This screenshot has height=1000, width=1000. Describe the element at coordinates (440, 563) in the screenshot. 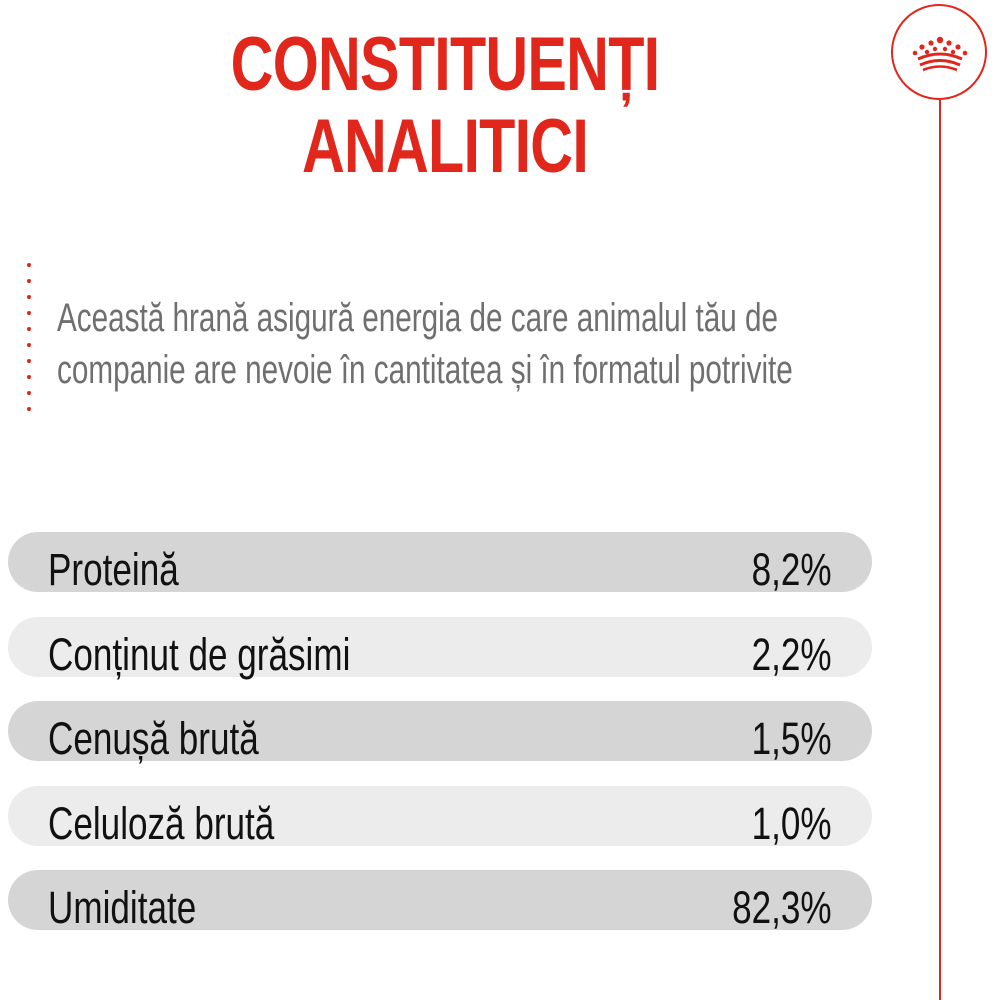

I see `table-row: Proteină 8,2%` at that location.